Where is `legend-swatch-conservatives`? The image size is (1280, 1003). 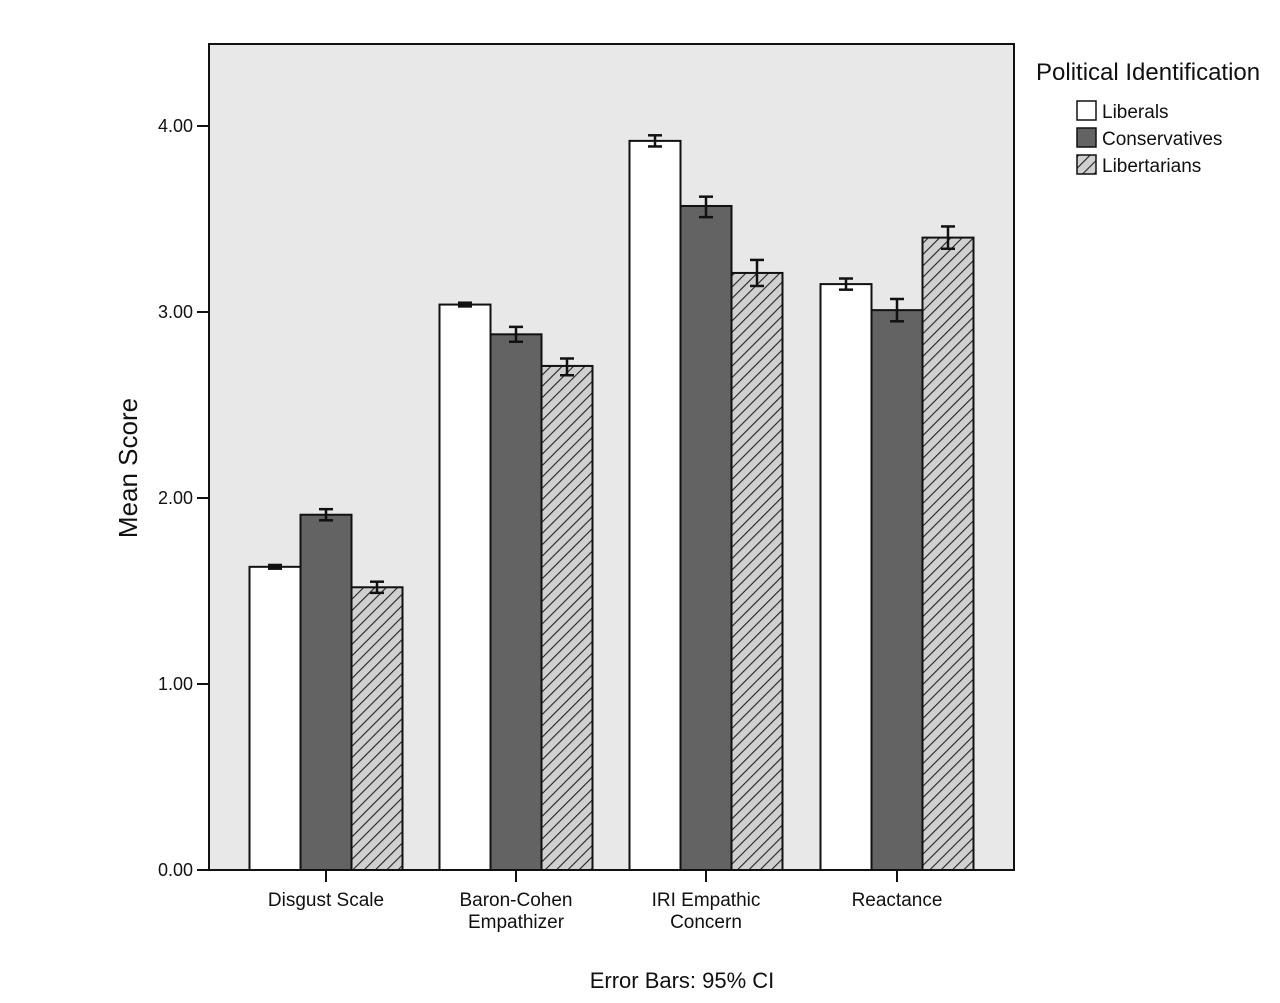 legend-swatch-conservatives is located at coordinates (1086, 137).